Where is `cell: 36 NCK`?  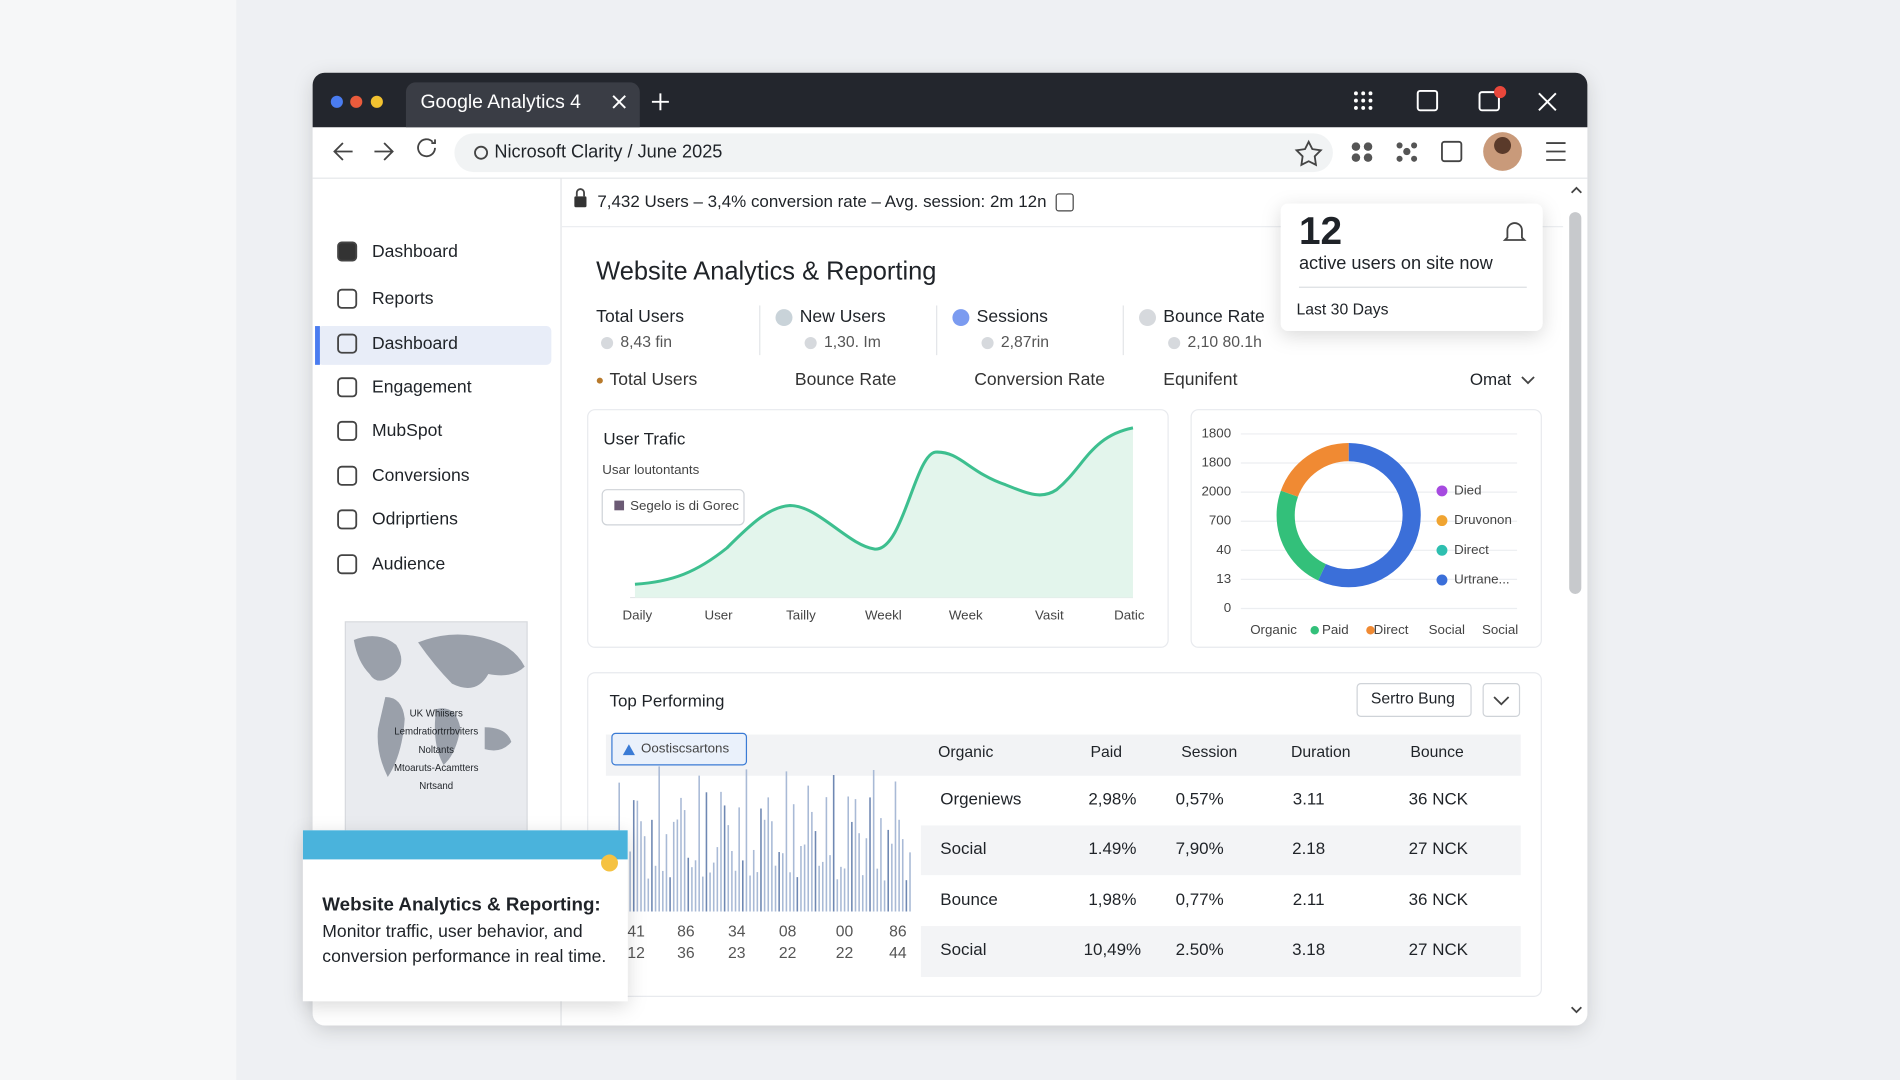
cell: 36 NCK is located at coordinates (1439, 798).